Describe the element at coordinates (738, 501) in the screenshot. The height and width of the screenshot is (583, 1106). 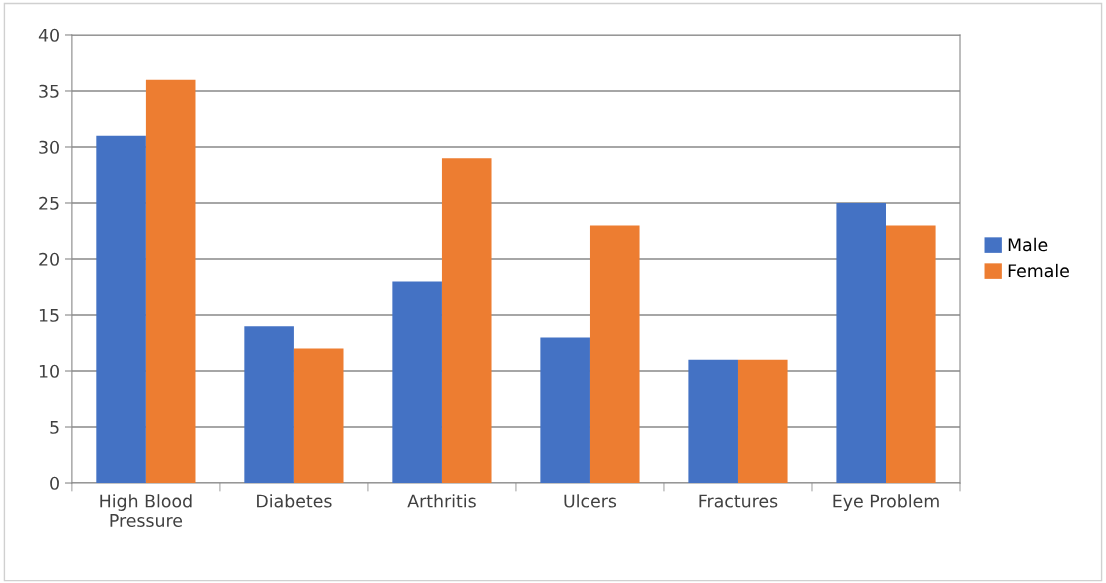
I see `x-tick-label: Fractures` at that location.